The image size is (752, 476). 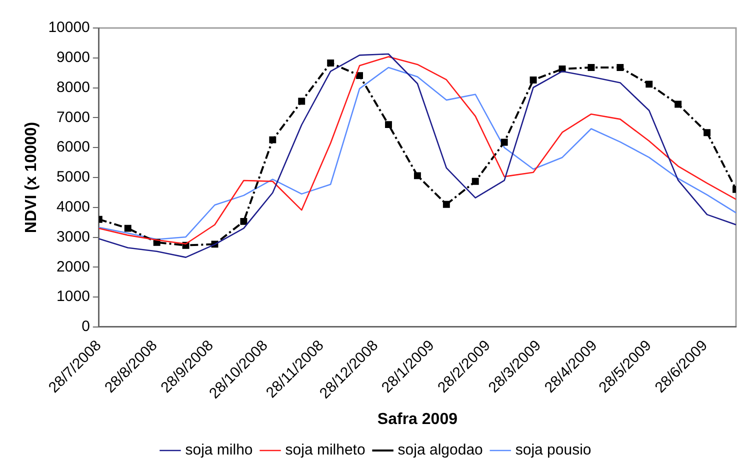 What do you see at coordinates (553, 450) in the screenshot?
I see `legend-label: soja pousio` at bounding box center [553, 450].